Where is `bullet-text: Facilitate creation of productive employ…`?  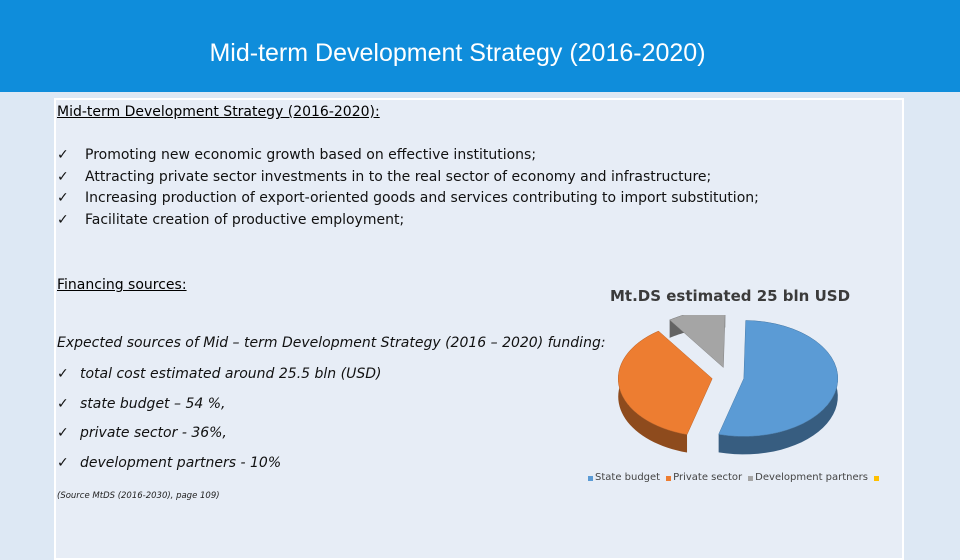
bullet-text: Facilitate creation of productive employ… is located at coordinates (245, 219).